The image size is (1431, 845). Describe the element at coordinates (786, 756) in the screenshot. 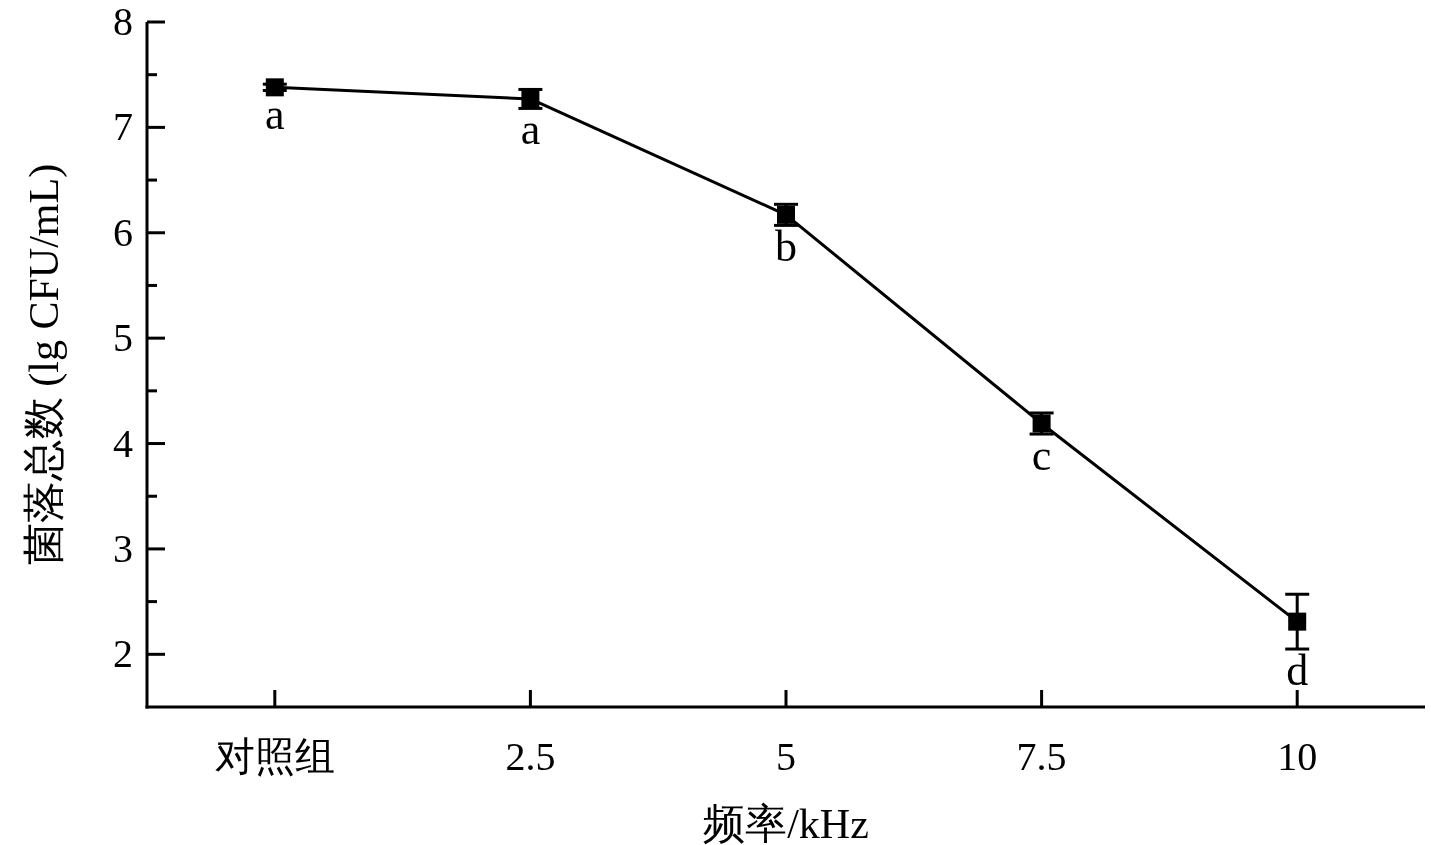

I see `x-tick-label: 5` at that location.